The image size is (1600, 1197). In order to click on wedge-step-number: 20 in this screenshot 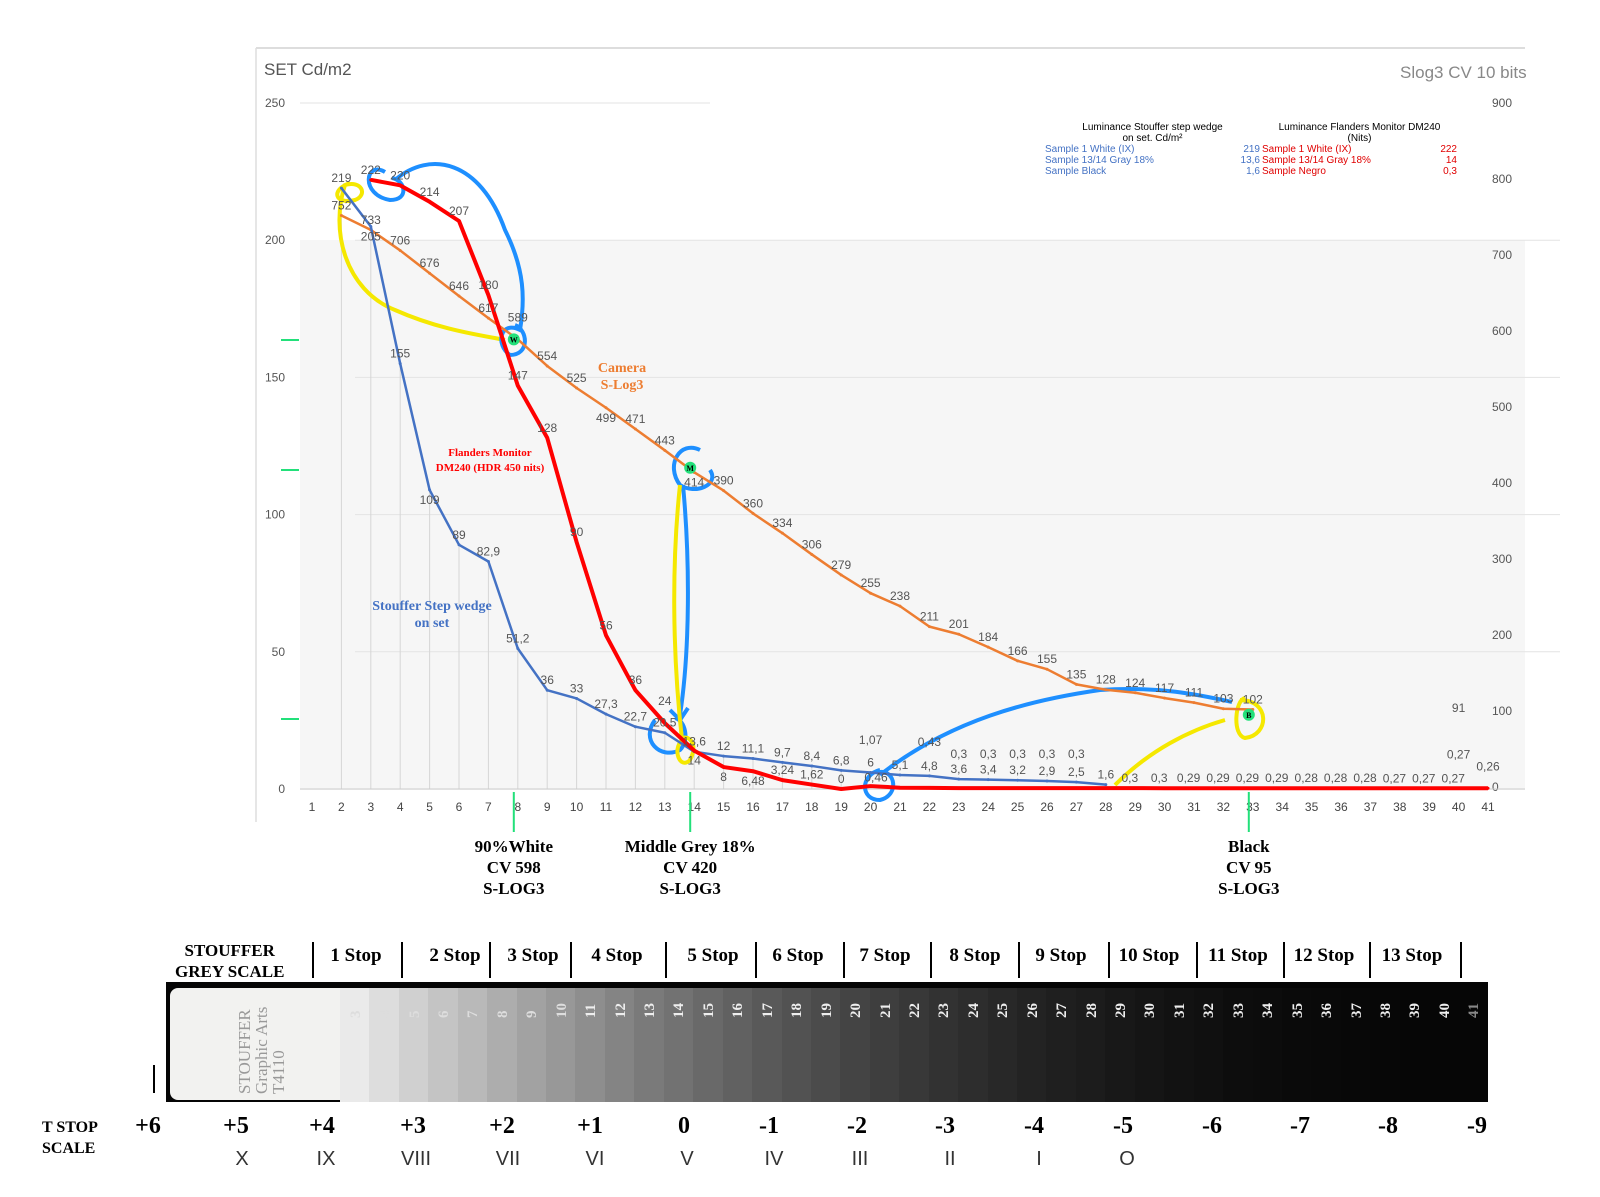, I will do `click(856, 1010)`.